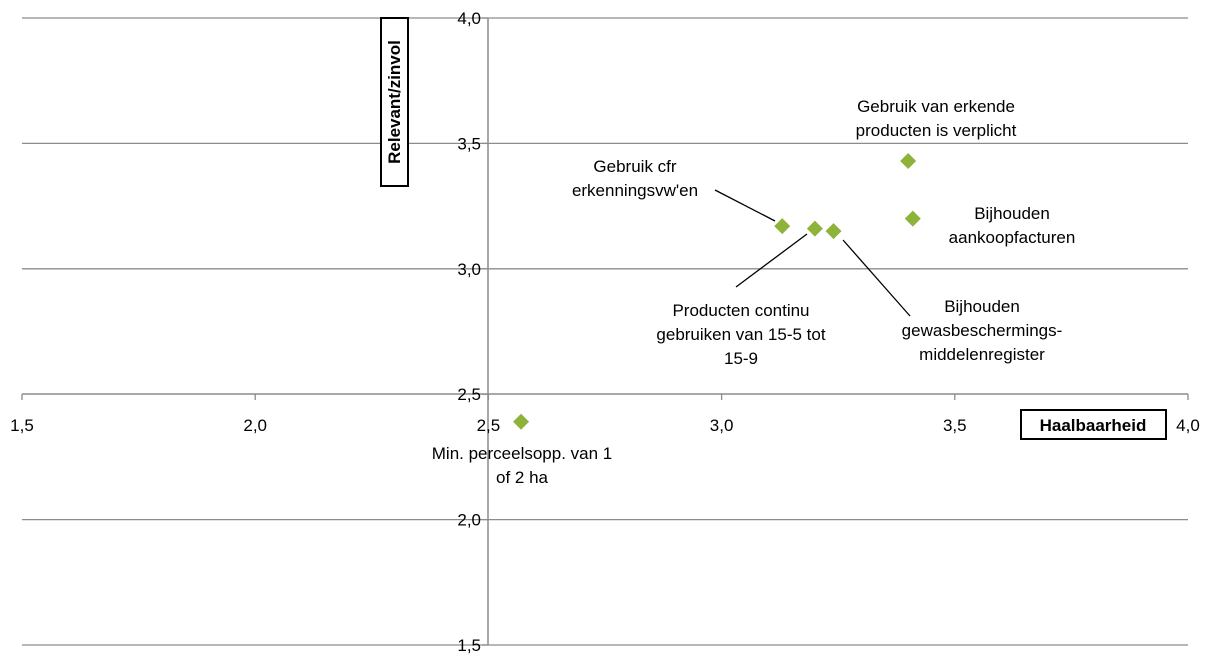 This screenshot has width=1209, height=660. I want to click on y-tick-label: 4,0, so click(469, 18).